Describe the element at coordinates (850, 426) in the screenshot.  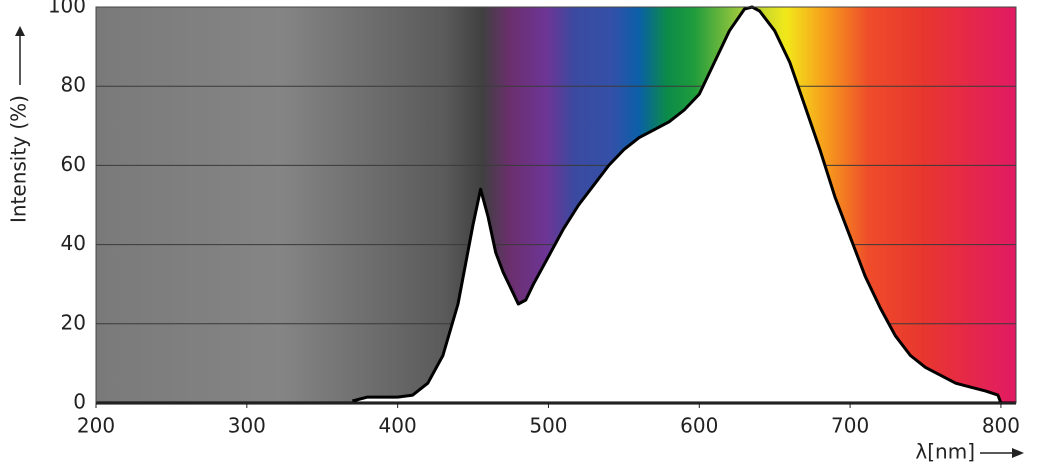
I see `x-tick-label: 700` at that location.